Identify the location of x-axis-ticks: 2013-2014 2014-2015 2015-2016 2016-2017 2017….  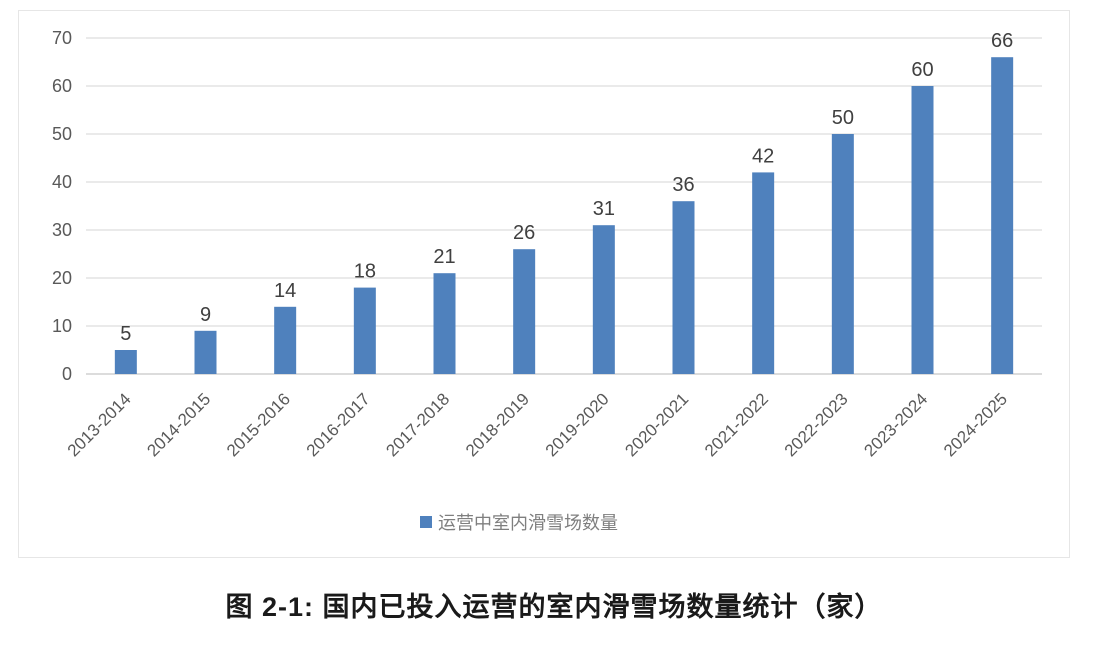
(537, 424).